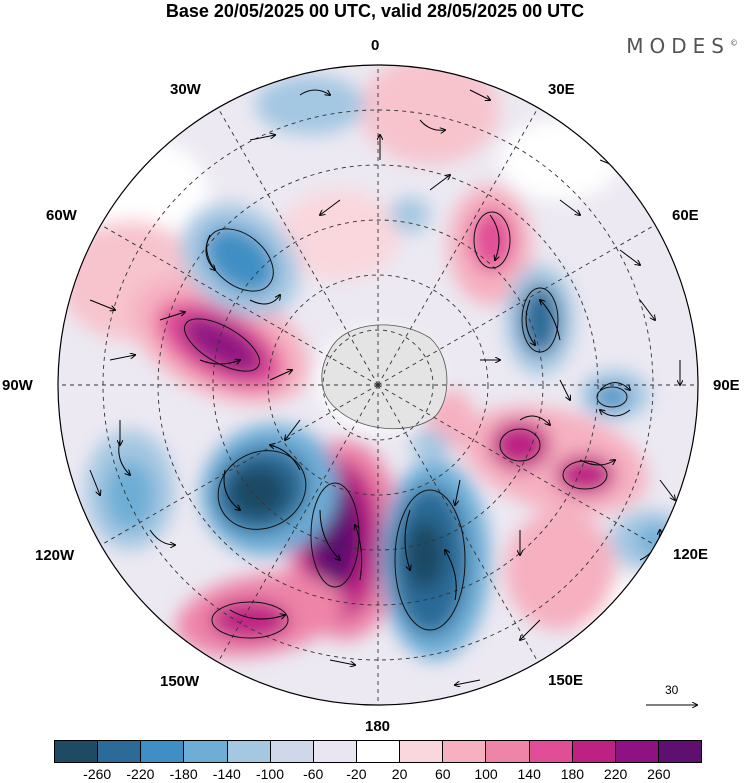  Describe the element at coordinates (17, 385) in the screenshot. I see `lon-label-90w: 90W` at that location.